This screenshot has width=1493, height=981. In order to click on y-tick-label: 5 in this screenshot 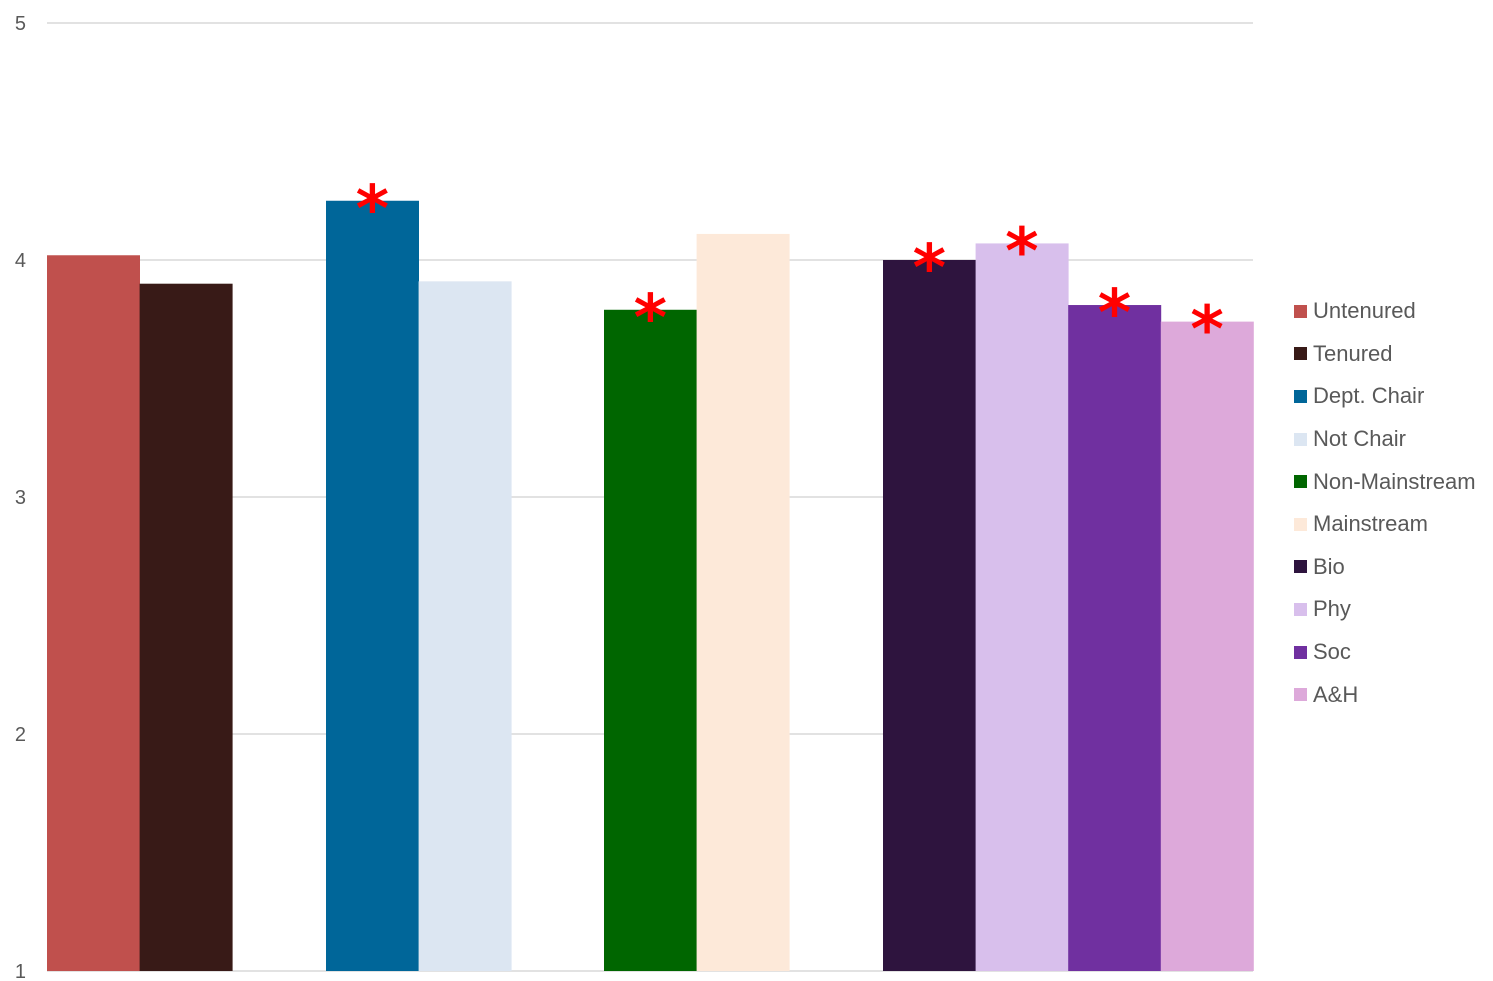, I will do `click(20, 24)`.